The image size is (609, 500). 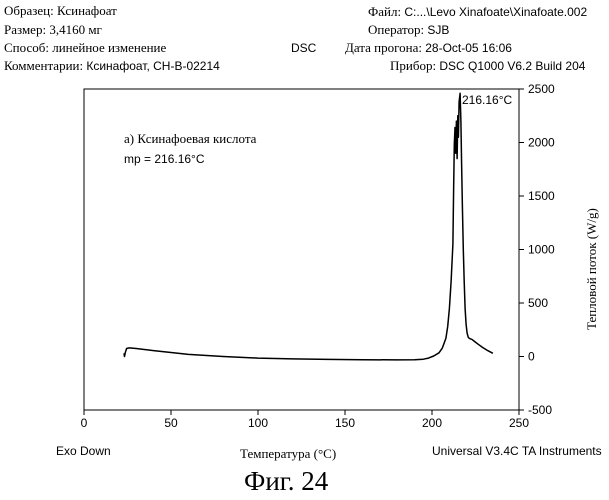 I want to click on y-tick-label: 1500, so click(x=541, y=196).